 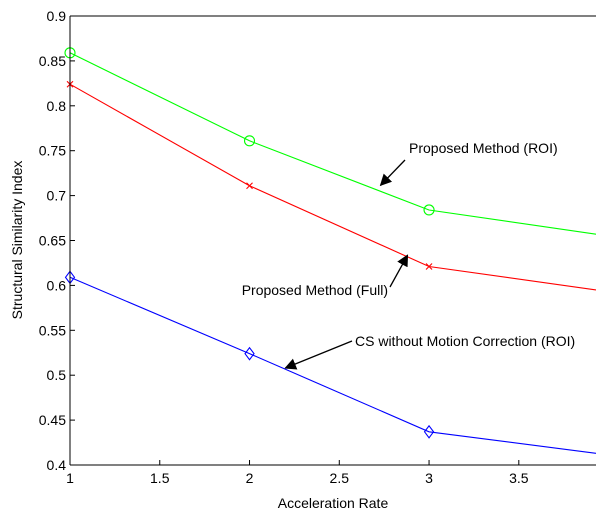 What do you see at coordinates (57, 465) in the screenshot?
I see `y-tick-label: 0.4` at bounding box center [57, 465].